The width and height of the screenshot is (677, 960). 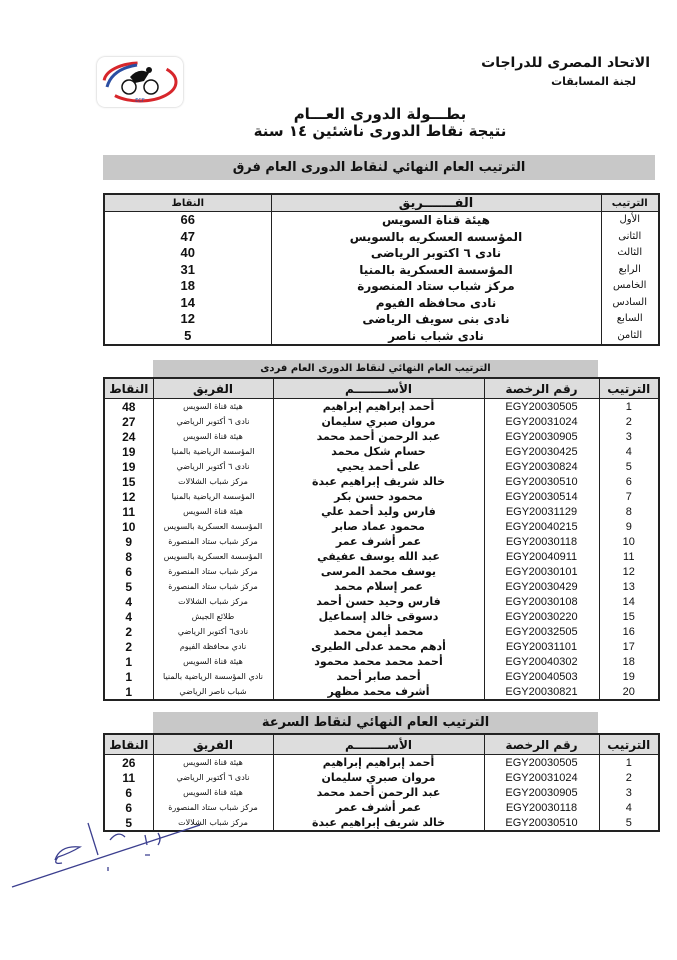 I want to click on cell-rank: 7, so click(x=629, y=496).